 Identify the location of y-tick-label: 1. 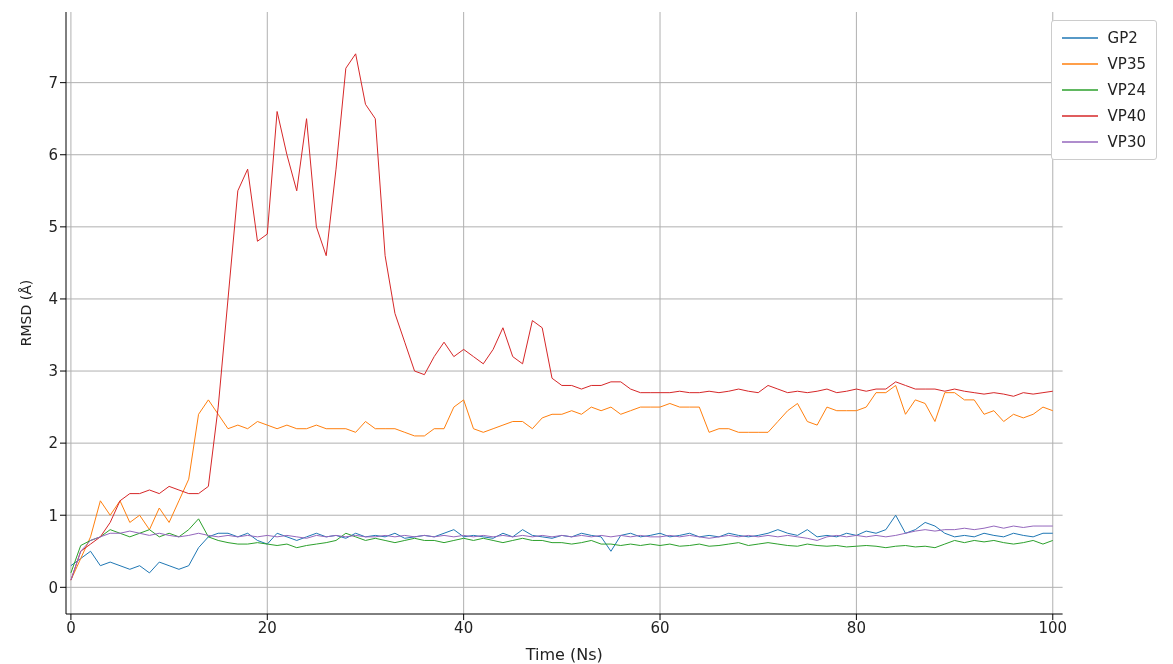
(53, 515).